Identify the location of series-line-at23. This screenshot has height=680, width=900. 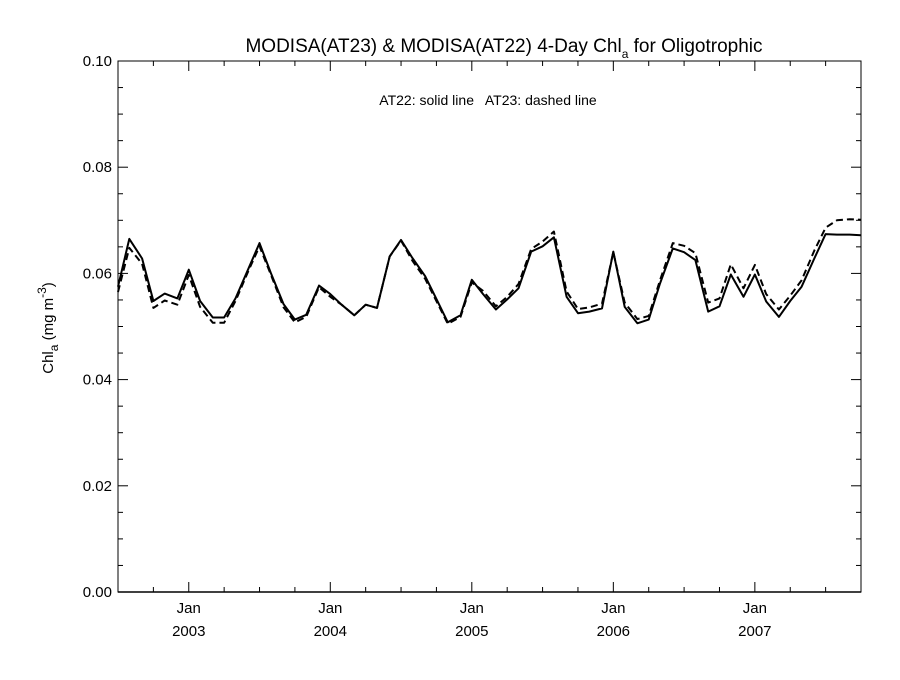
(489, 271).